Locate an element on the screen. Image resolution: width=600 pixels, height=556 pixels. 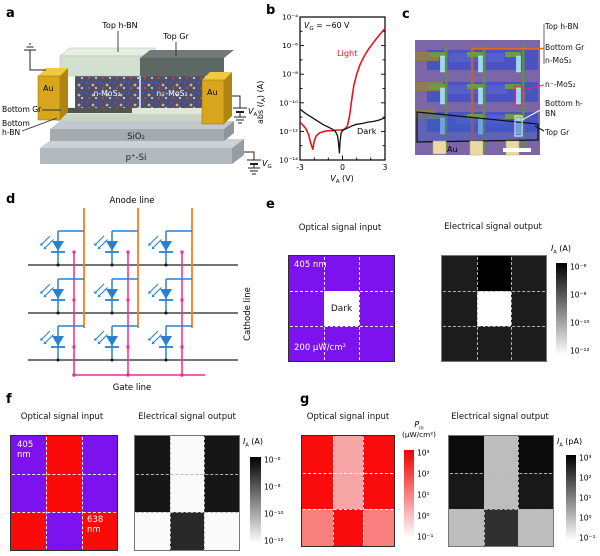
sio2-label: SiO₂ is located at coordinates (136, 137).